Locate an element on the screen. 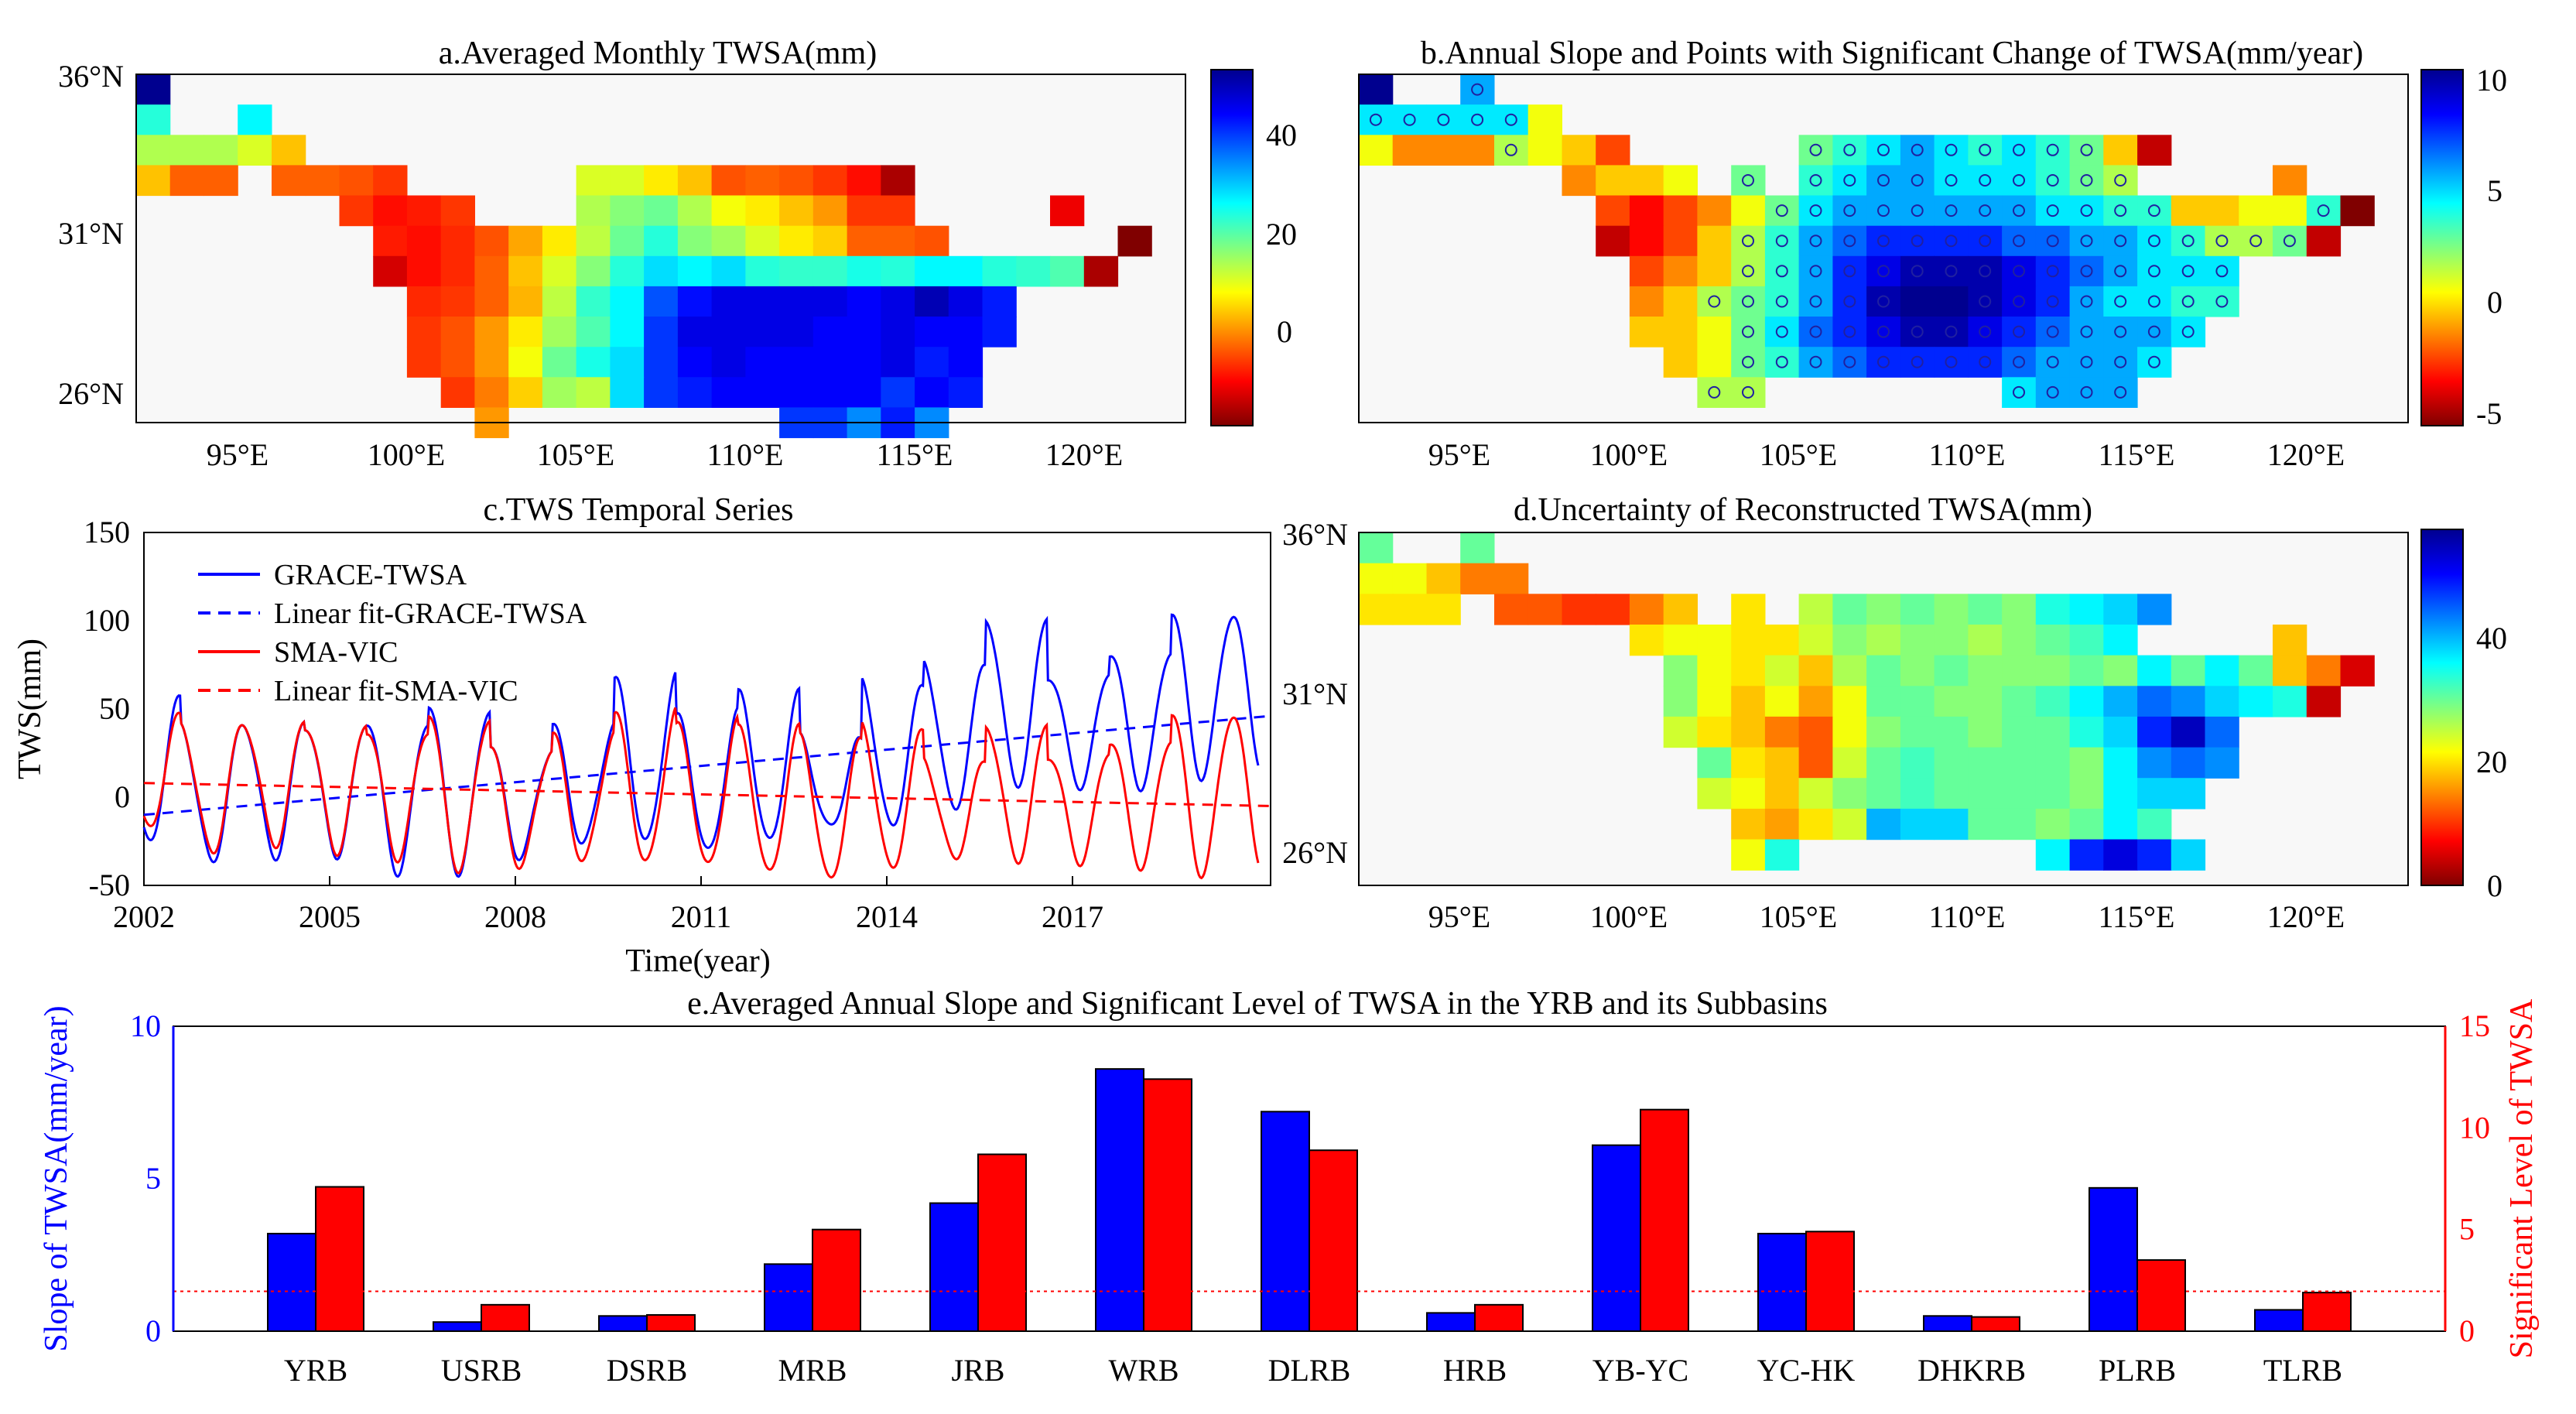 The height and width of the screenshot is (1414, 2576). x-tick-label: 2002 is located at coordinates (144, 917).